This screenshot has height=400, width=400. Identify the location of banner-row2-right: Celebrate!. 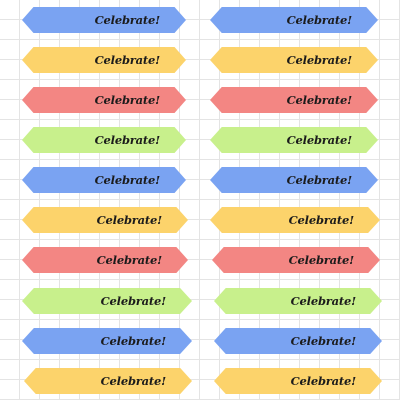
(294, 60).